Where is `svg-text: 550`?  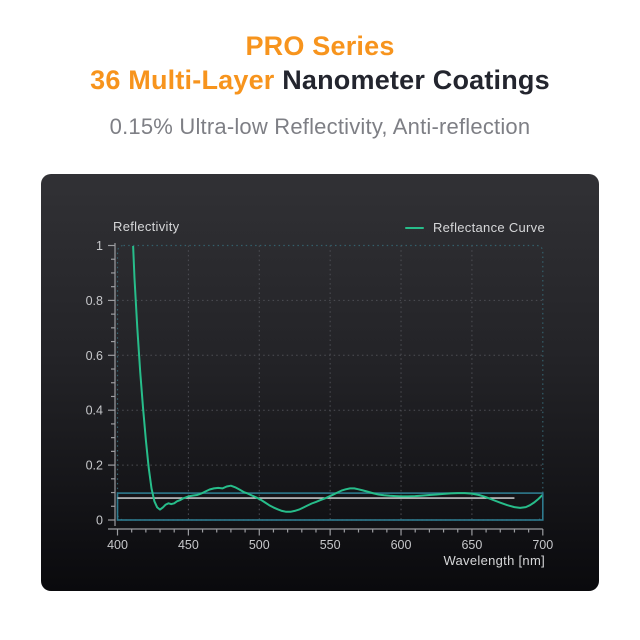 svg-text: 550 is located at coordinates (330, 545).